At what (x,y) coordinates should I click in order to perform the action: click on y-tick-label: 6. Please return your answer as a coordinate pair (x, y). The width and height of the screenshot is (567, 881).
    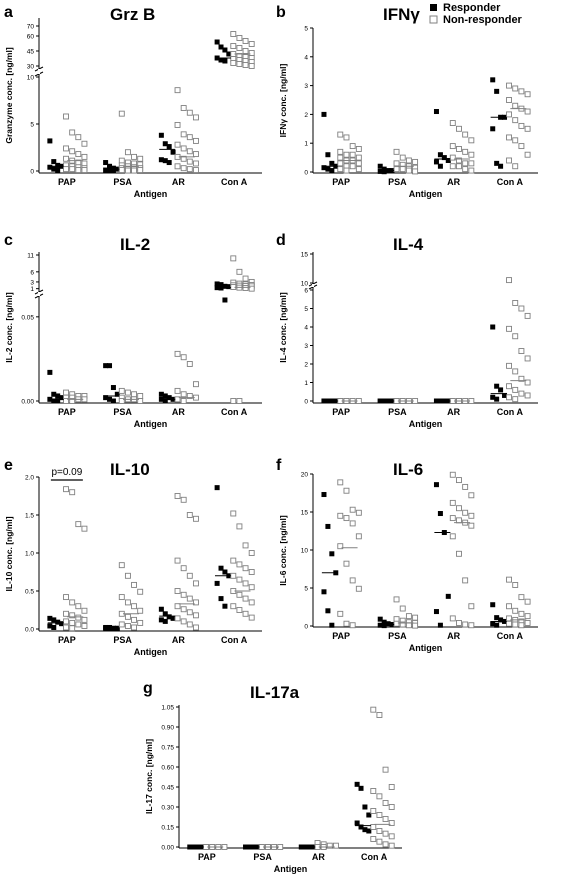
    Looking at the image, I should click on (306, 291).